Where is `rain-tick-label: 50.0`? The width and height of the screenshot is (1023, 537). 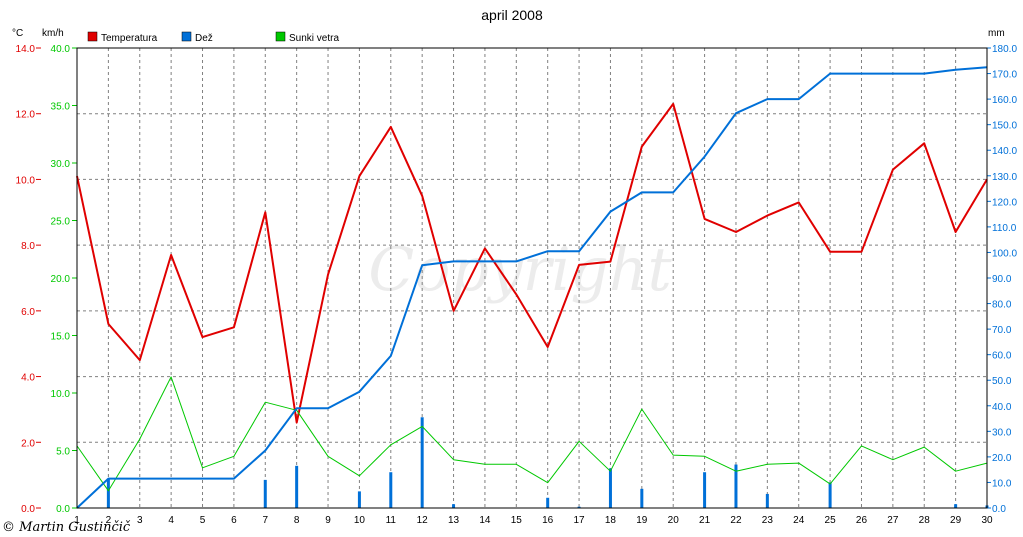
rain-tick-label: 50.0 is located at coordinates (1002, 381).